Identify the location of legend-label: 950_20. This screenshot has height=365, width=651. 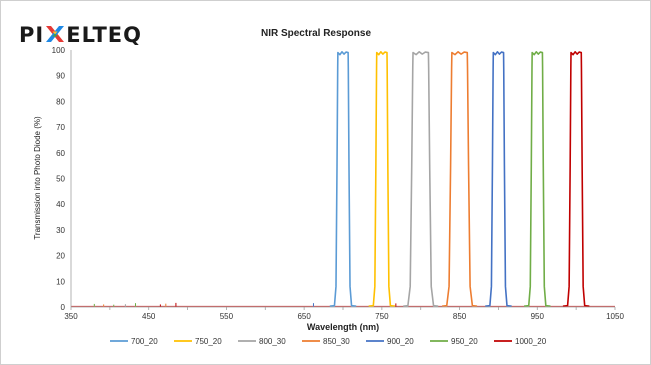
(464, 341).